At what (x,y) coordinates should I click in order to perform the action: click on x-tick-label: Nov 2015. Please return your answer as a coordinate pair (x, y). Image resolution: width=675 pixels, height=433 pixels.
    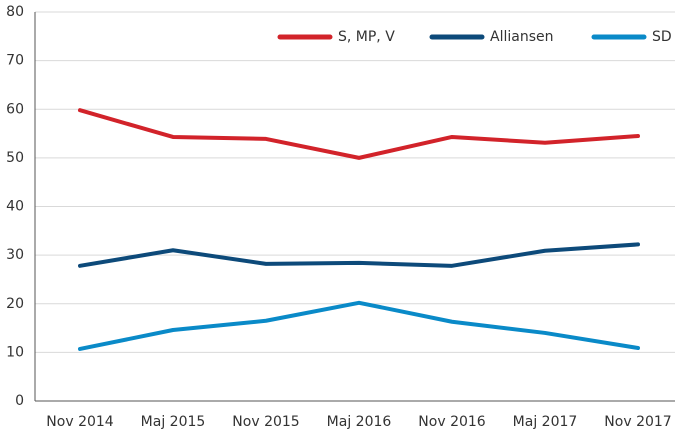
    Looking at the image, I should click on (265, 422).